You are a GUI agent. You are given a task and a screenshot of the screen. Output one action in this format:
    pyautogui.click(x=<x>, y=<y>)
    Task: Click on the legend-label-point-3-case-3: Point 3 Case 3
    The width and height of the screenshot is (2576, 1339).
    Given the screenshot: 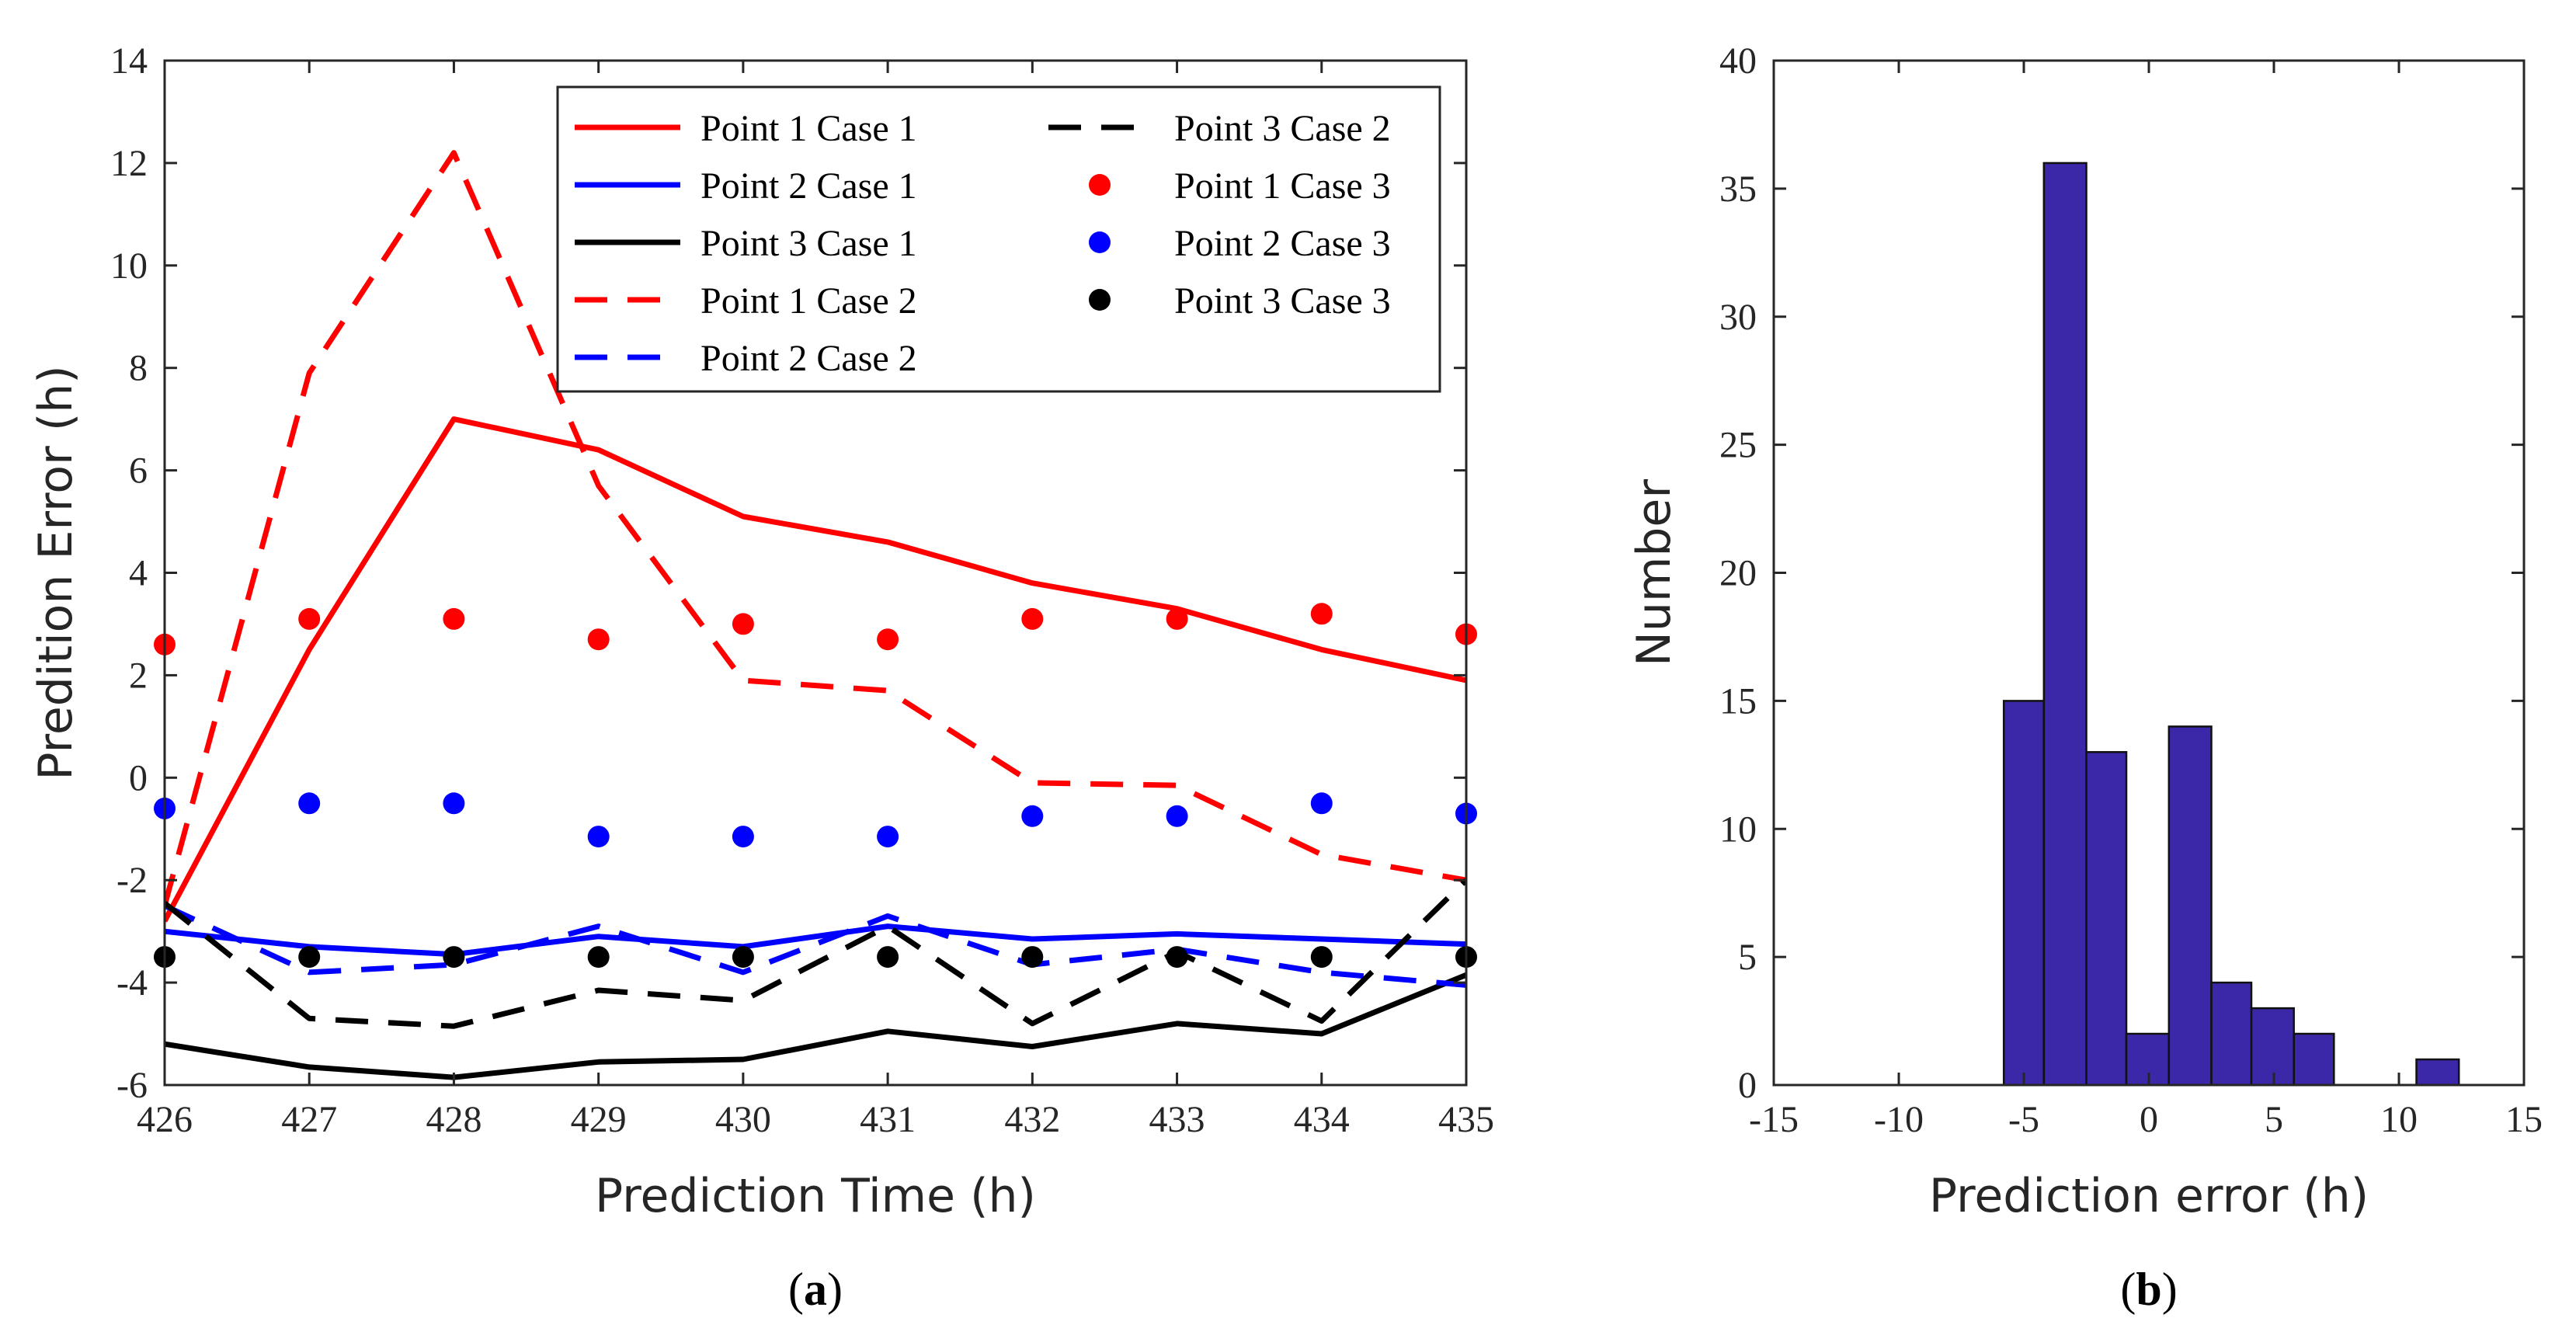 What is the action you would take?
    pyautogui.click(x=1282, y=301)
    